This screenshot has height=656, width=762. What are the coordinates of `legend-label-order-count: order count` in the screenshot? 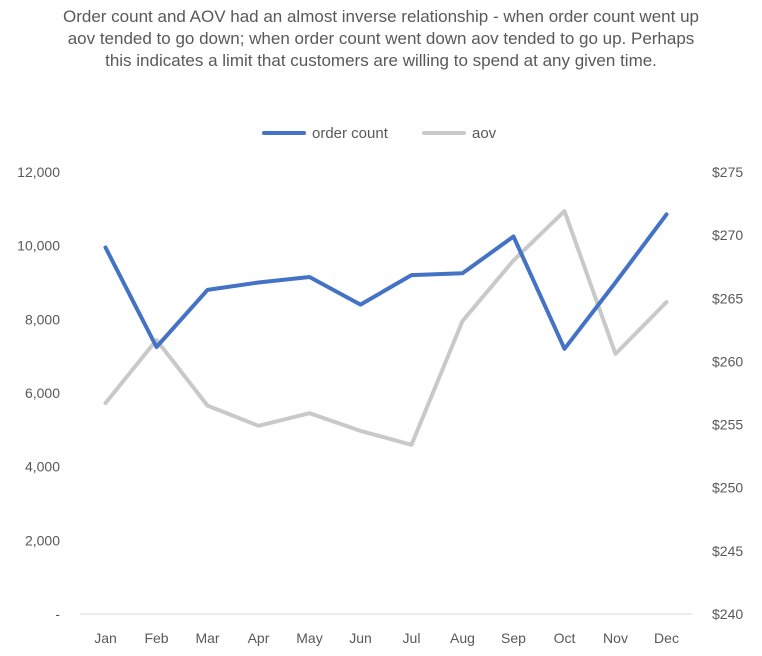 It's located at (350, 133).